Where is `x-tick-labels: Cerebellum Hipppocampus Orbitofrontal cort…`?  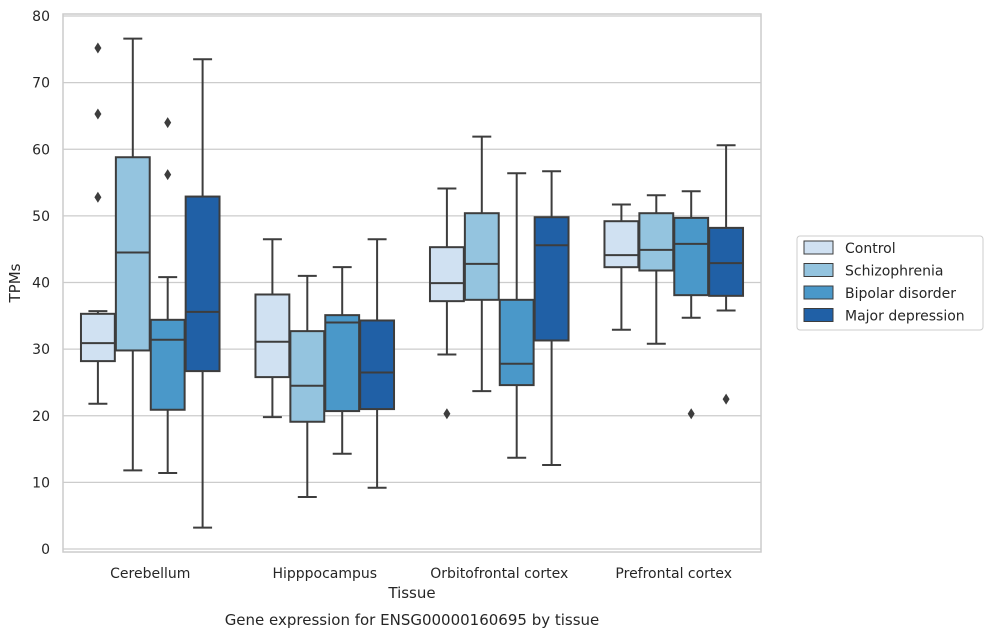
x-tick-labels: Cerebellum Hipppocampus Orbitofrontal cort… is located at coordinates (421, 574).